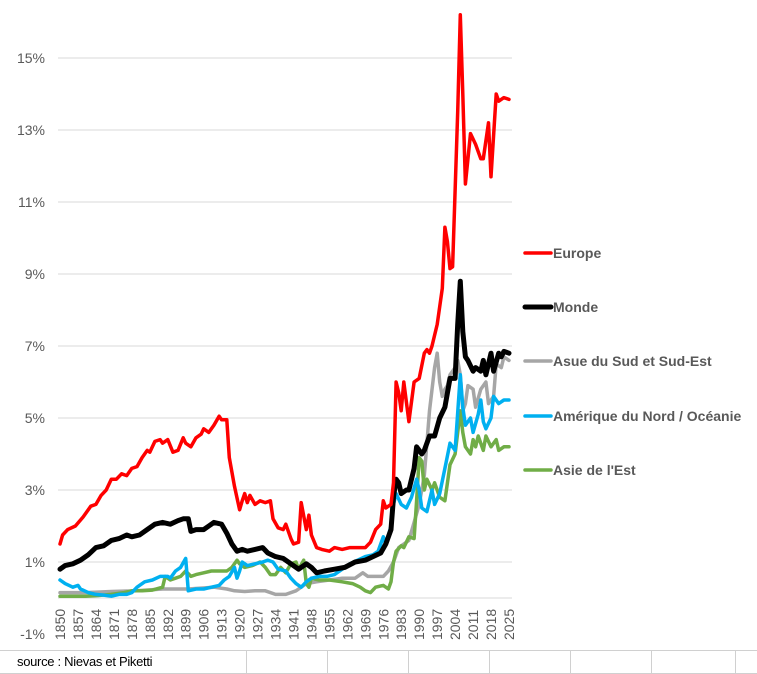 The height and width of the screenshot is (674, 757). I want to click on legend-label: Monde, so click(575, 307).